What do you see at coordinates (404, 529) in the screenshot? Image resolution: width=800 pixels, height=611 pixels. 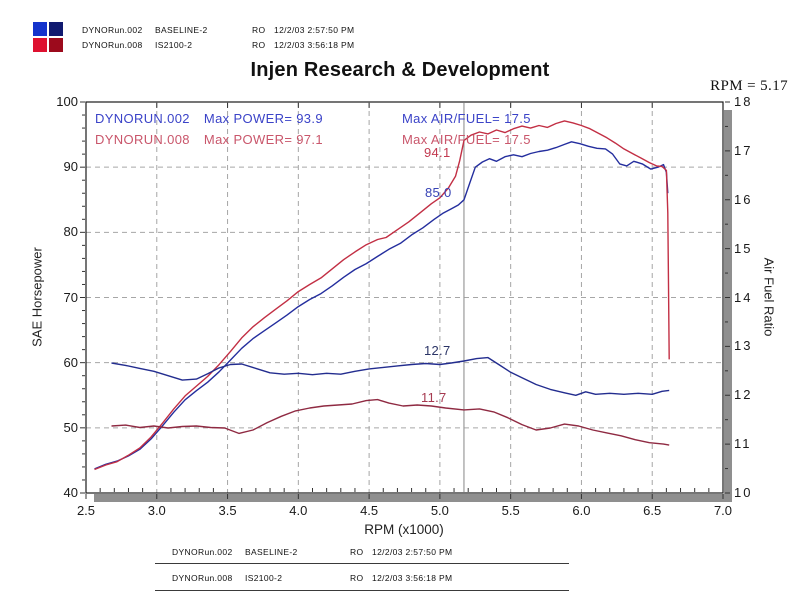 I see `x-axis-title: RPM (x1000)` at bounding box center [404, 529].